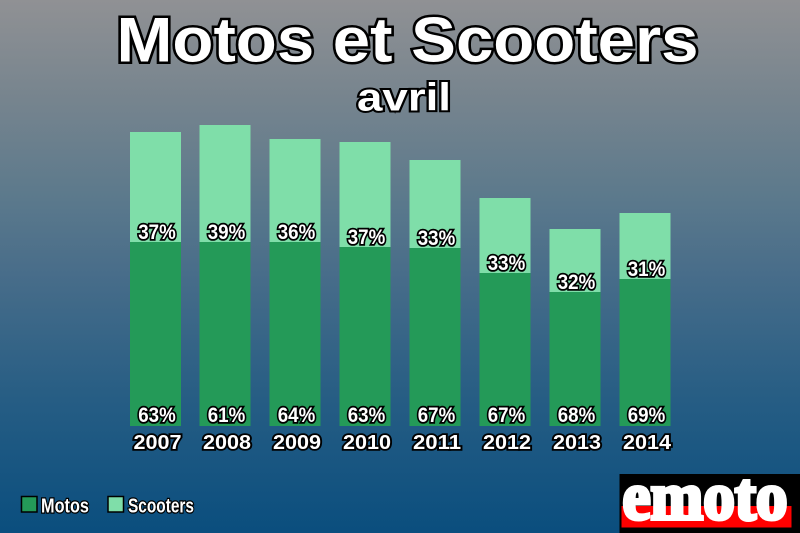 The width and height of the screenshot is (800, 533). I want to click on svg-text: 2009, so click(297, 443).